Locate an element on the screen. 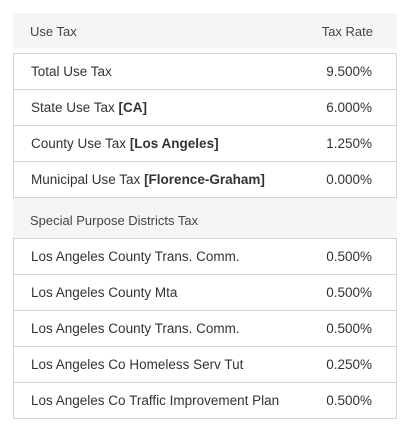  row-label: Los Angeles Co Homeless Serv Tut is located at coordinates (137, 364).